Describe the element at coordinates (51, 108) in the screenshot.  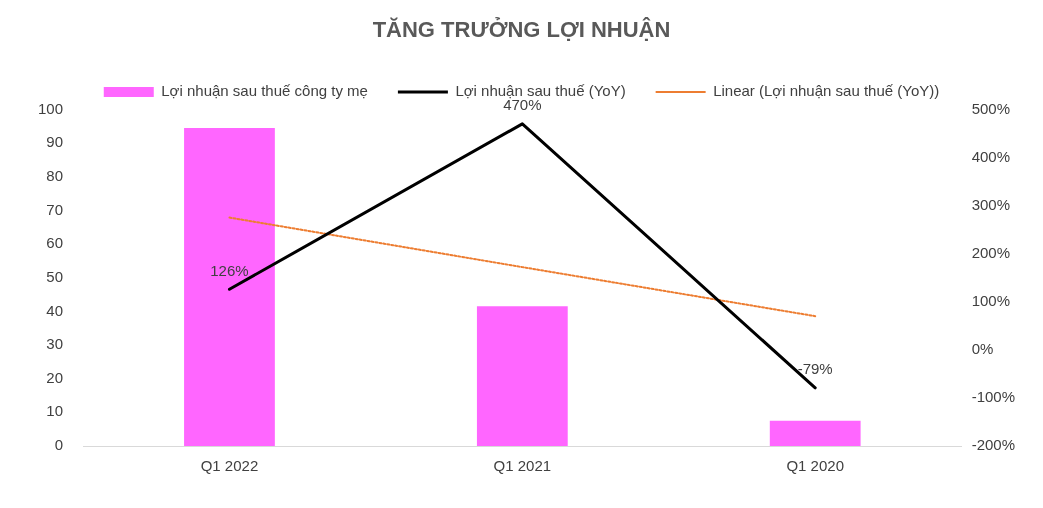
I see `y-tick-label: 100` at that location.